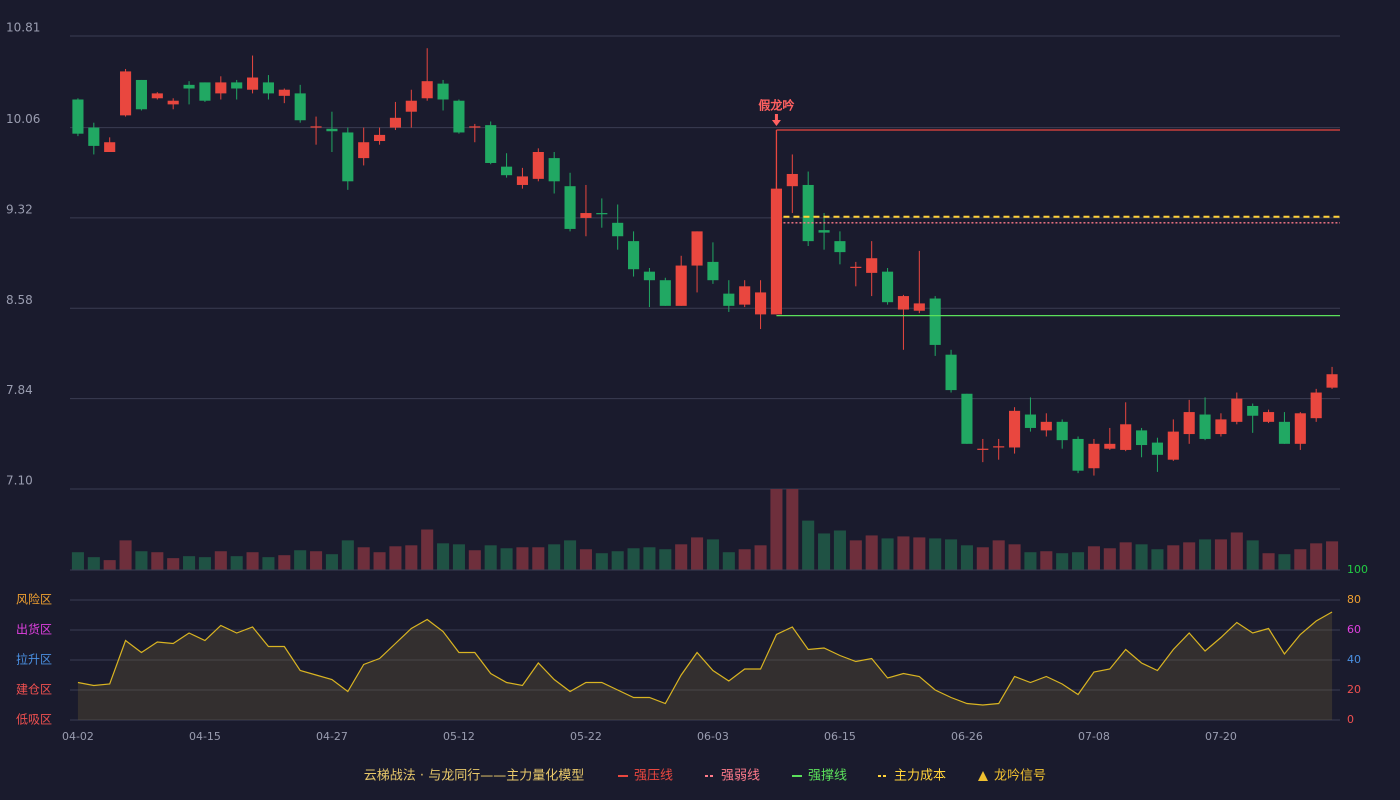 The image size is (1400, 800). I want to click on x-tick-label: 06-26, so click(967, 736).